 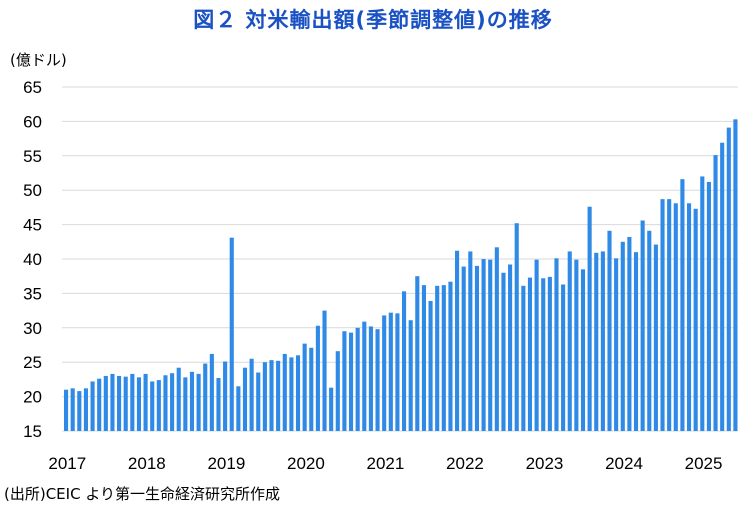 I want to click on x-tick-label: 2019, so click(x=226, y=463).